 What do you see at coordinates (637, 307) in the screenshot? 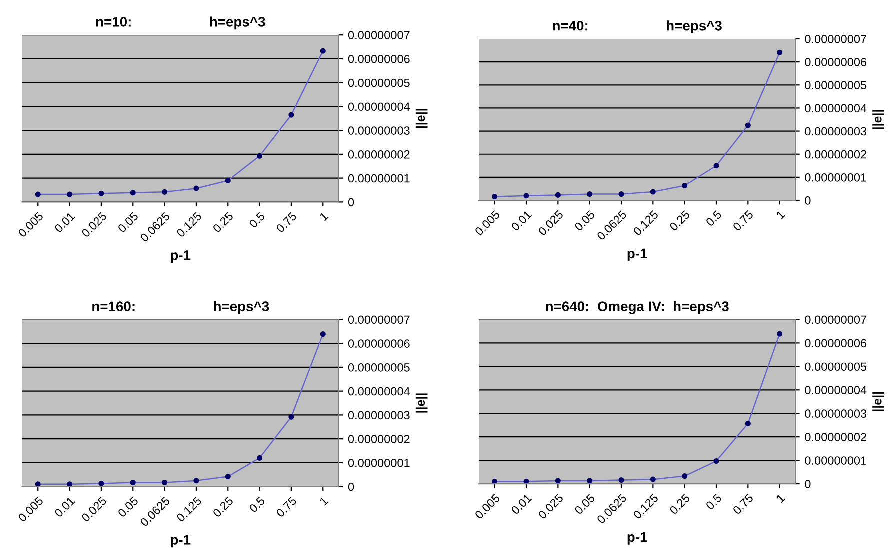
I see `chart-title: n=640: Omega IV: h=eps^3` at bounding box center [637, 307].